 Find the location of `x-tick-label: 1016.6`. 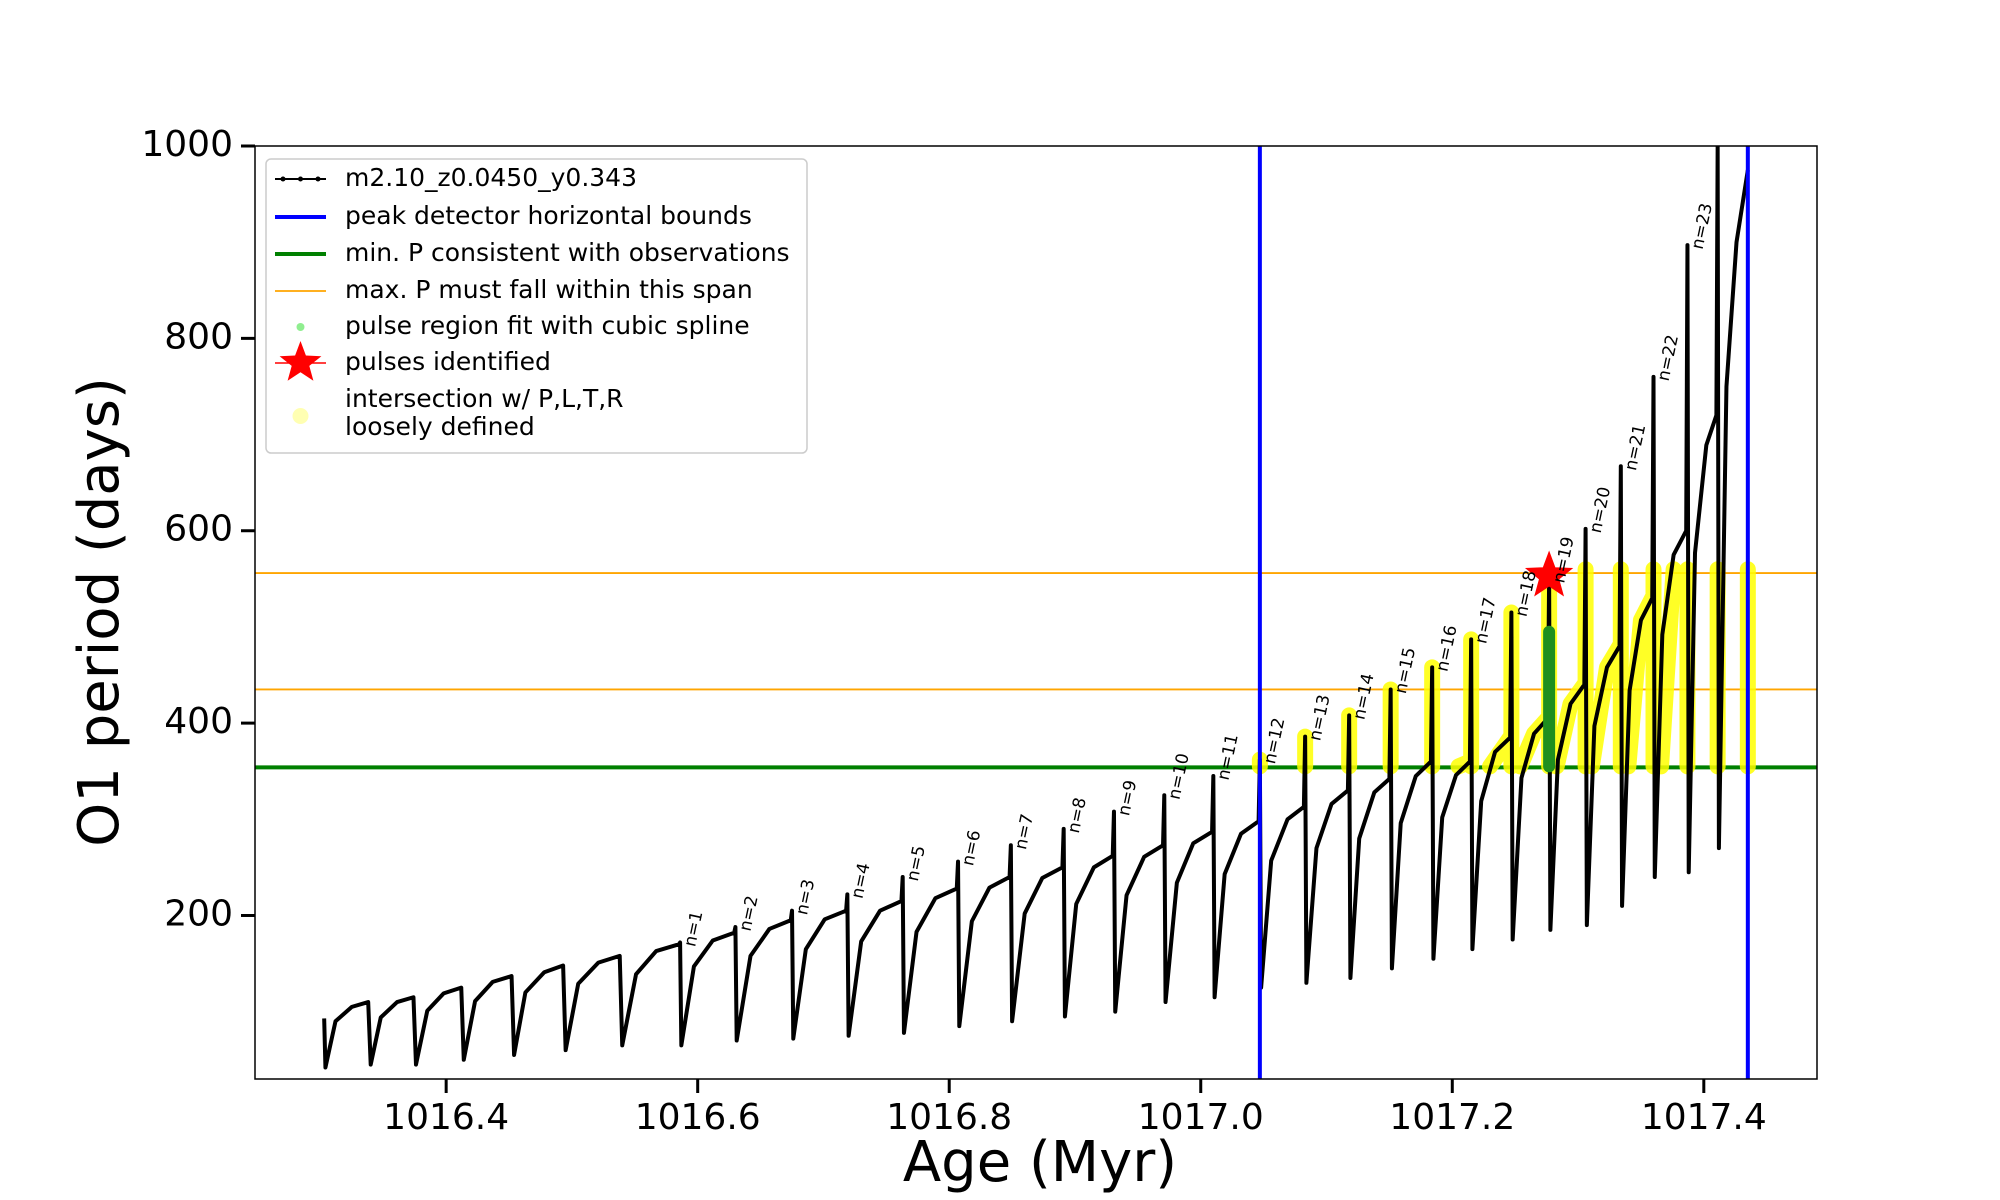

x-tick-label: 1016.6 is located at coordinates (698, 1117).